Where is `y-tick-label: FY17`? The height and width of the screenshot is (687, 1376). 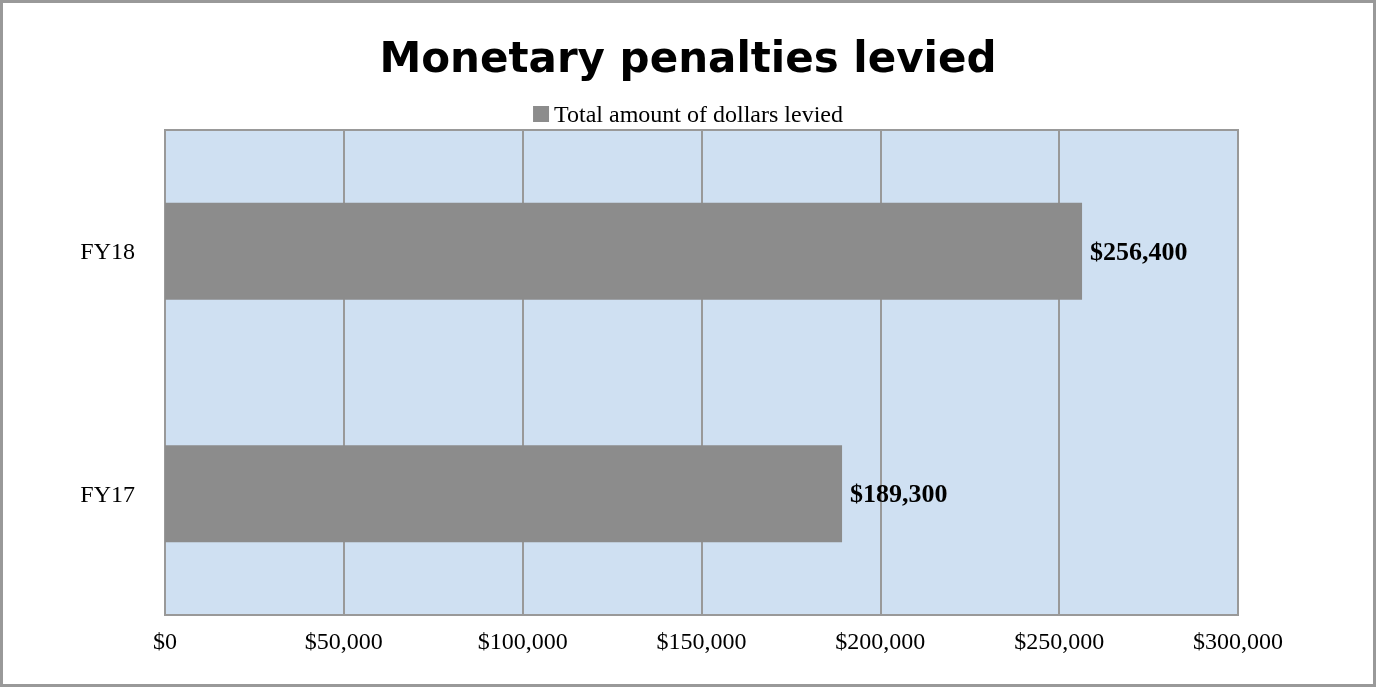 y-tick-label: FY17 is located at coordinates (107, 493).